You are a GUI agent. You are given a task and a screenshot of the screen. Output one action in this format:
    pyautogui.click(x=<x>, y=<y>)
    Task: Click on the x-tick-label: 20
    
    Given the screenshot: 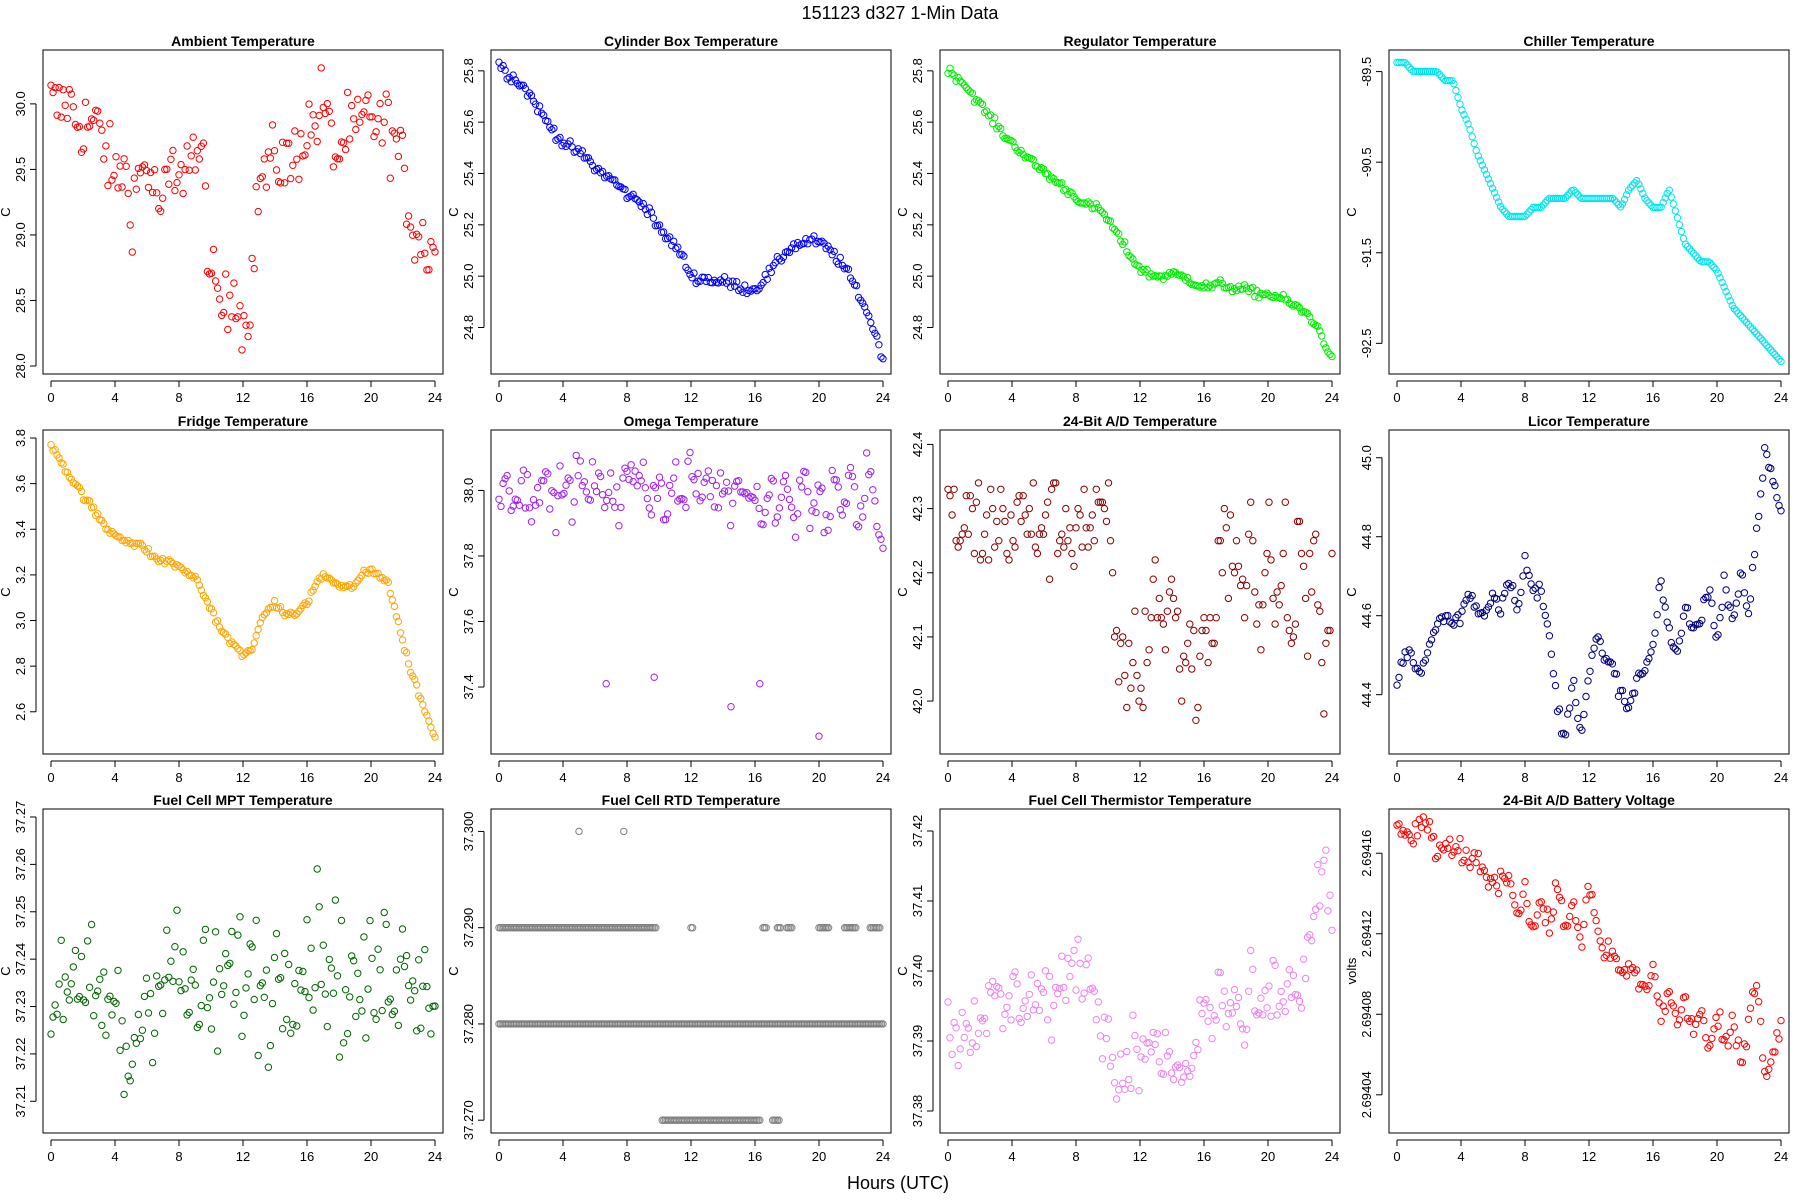 What is the action you would take?
    pyautogui.click(x=1268, y=777)
    